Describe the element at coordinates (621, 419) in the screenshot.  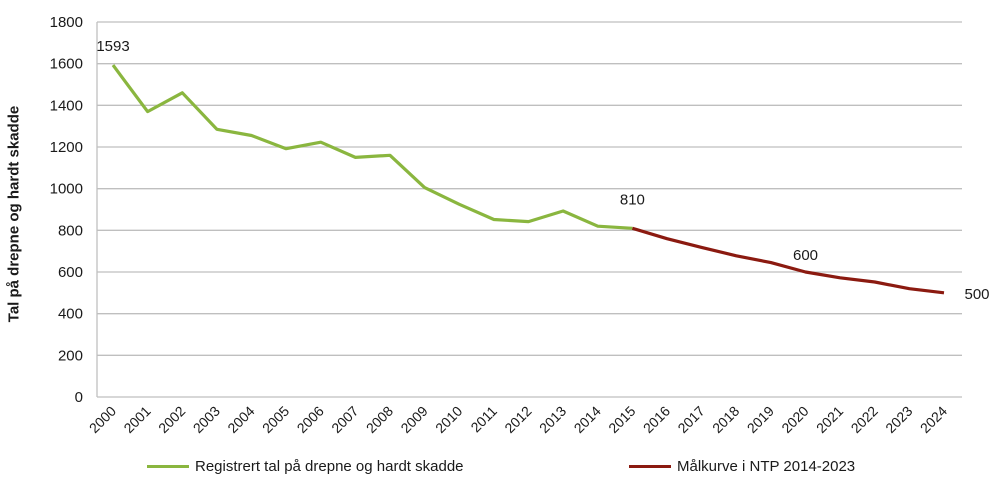
I see `x-tick-label: 2015` at that location.